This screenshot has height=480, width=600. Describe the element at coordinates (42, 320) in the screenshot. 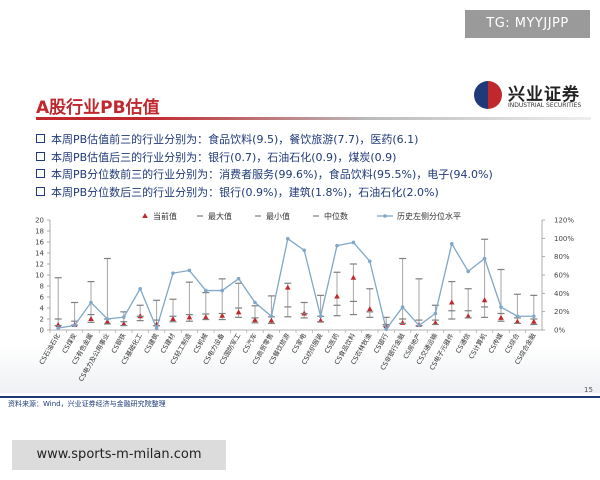

I see `y-tick-label: 2` at that location.